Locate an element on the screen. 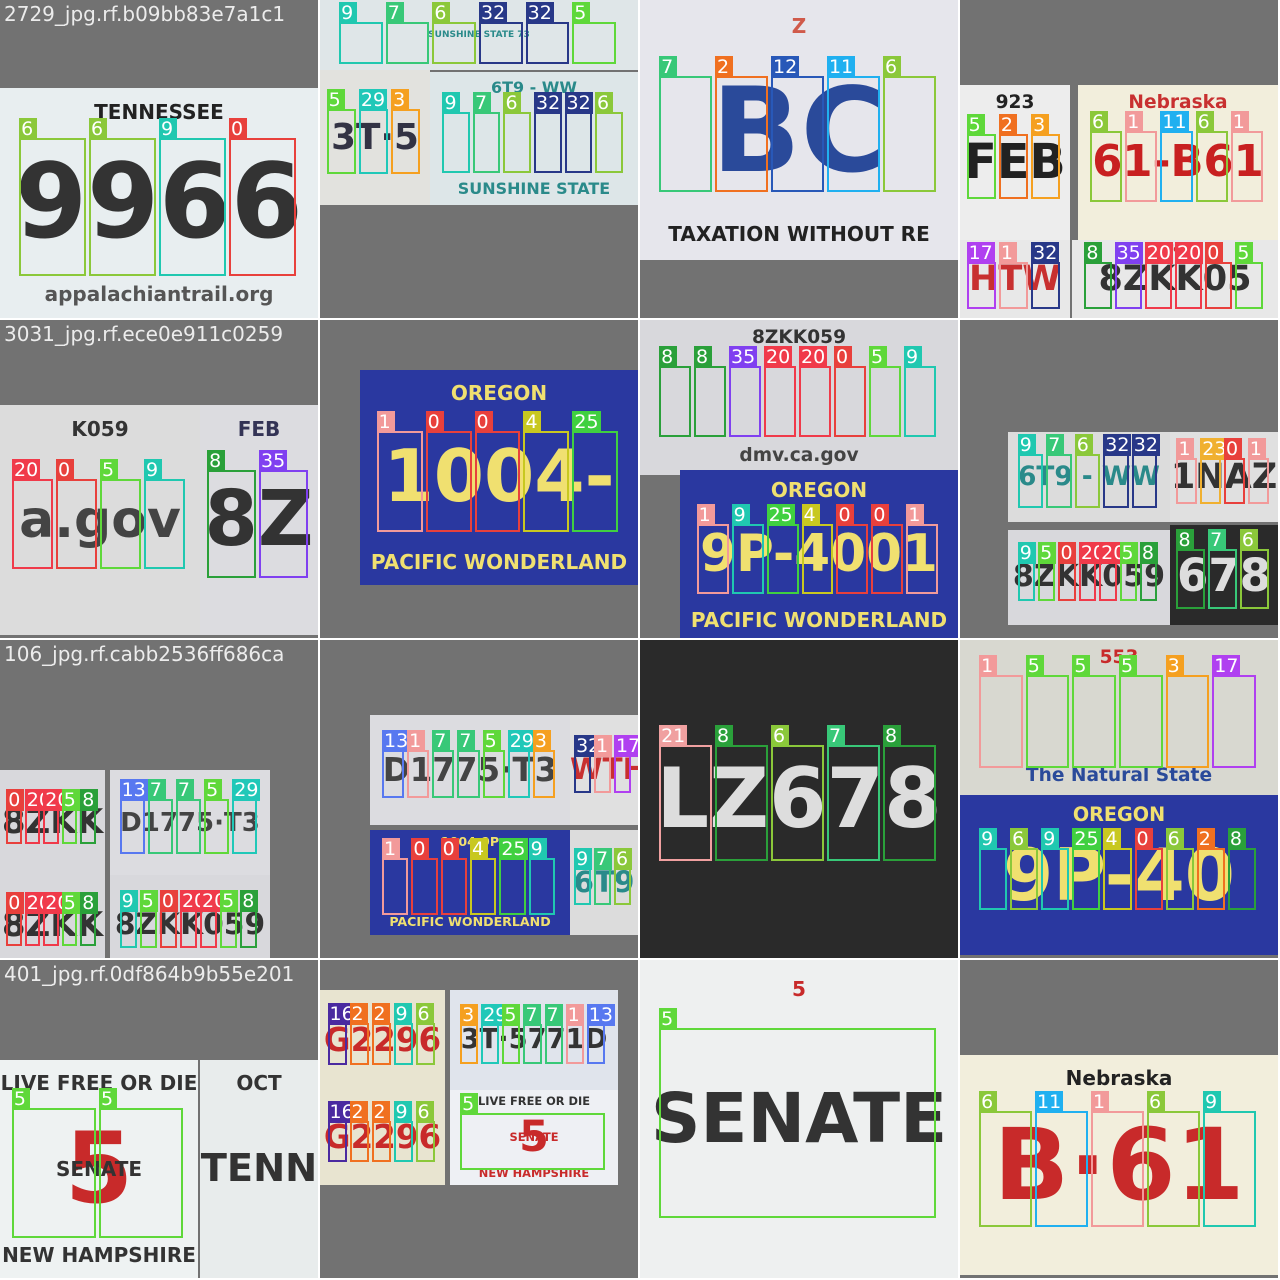 This screenshot has height=1280, width=1280. plate-text: Z is located at coordinates (799, 25).